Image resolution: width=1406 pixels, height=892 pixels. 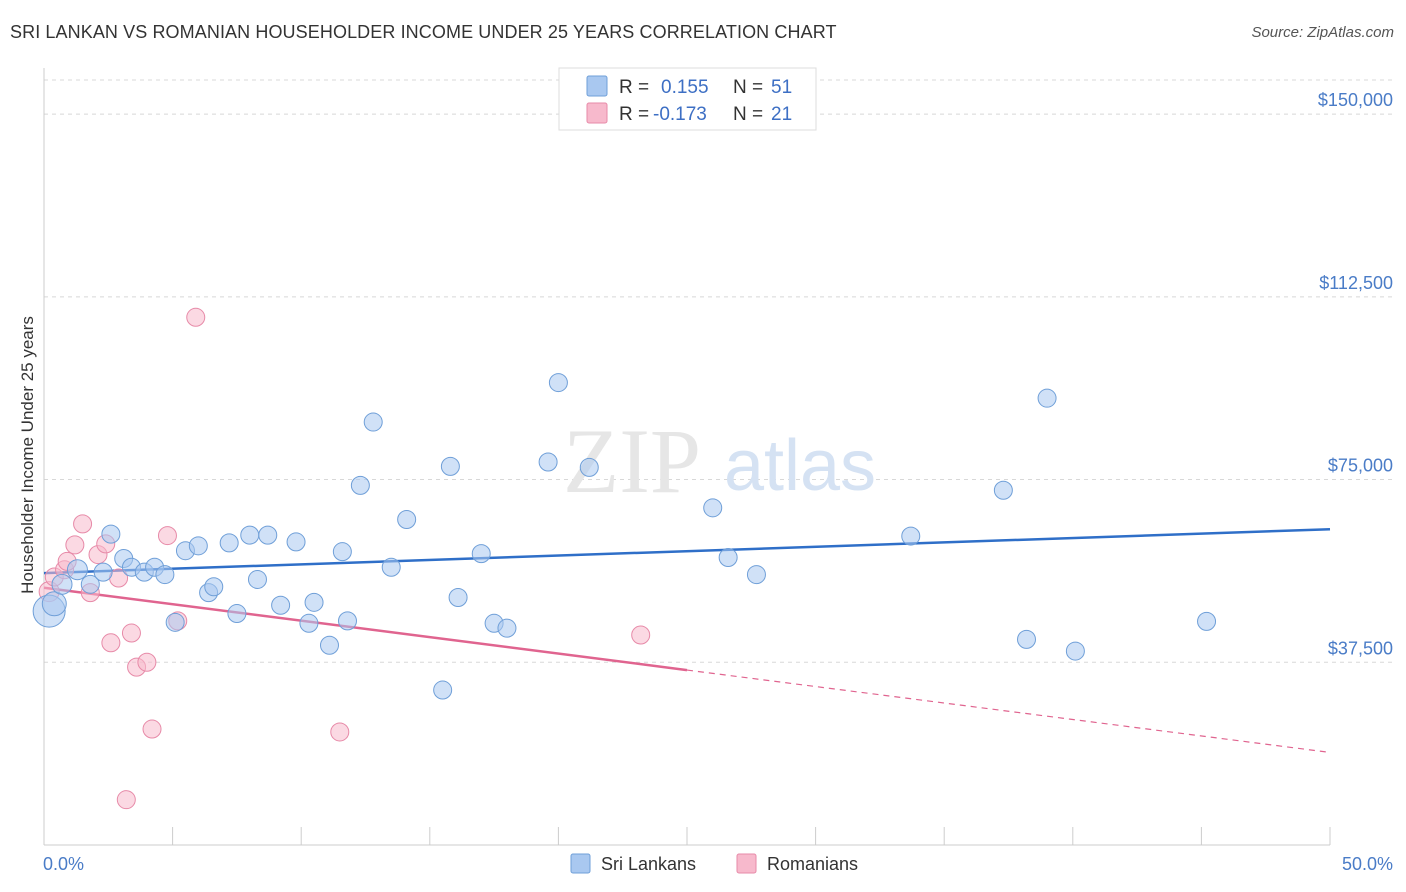 What do you see at coordinates (685, 87) in the screenshot?
I see `legend-r-value: 0.155` at bounding box center [685, 87].